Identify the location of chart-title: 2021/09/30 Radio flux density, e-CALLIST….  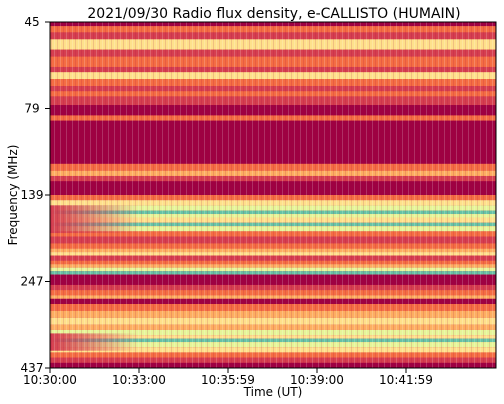
(273, 14).